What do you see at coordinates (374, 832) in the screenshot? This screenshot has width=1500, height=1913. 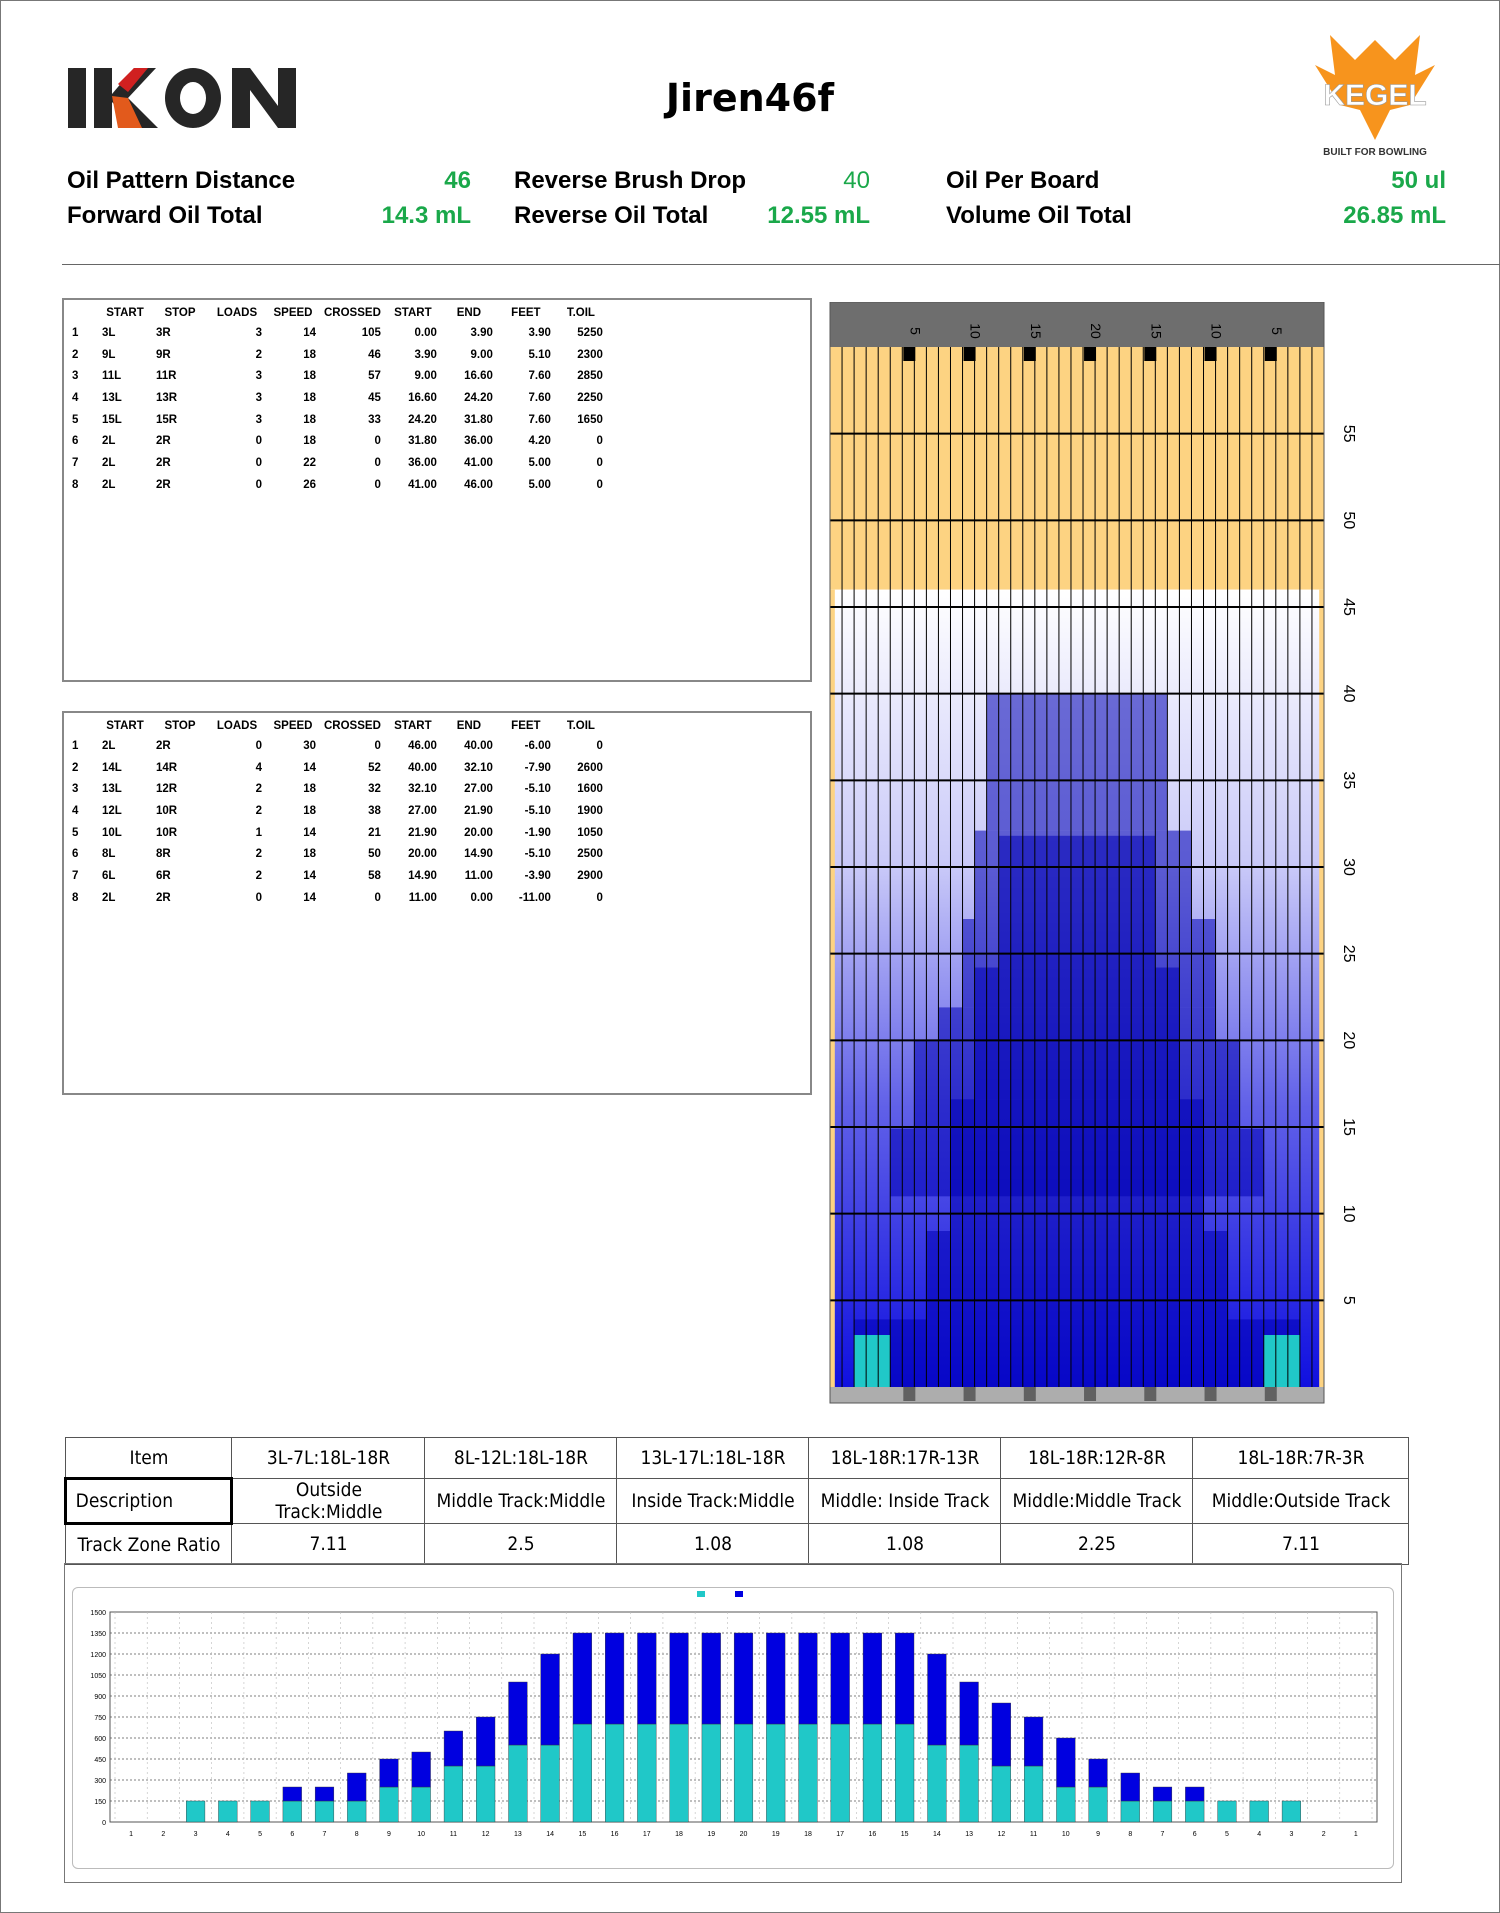 I see `reverse-cell: 21` at bounding box center [374, 832].